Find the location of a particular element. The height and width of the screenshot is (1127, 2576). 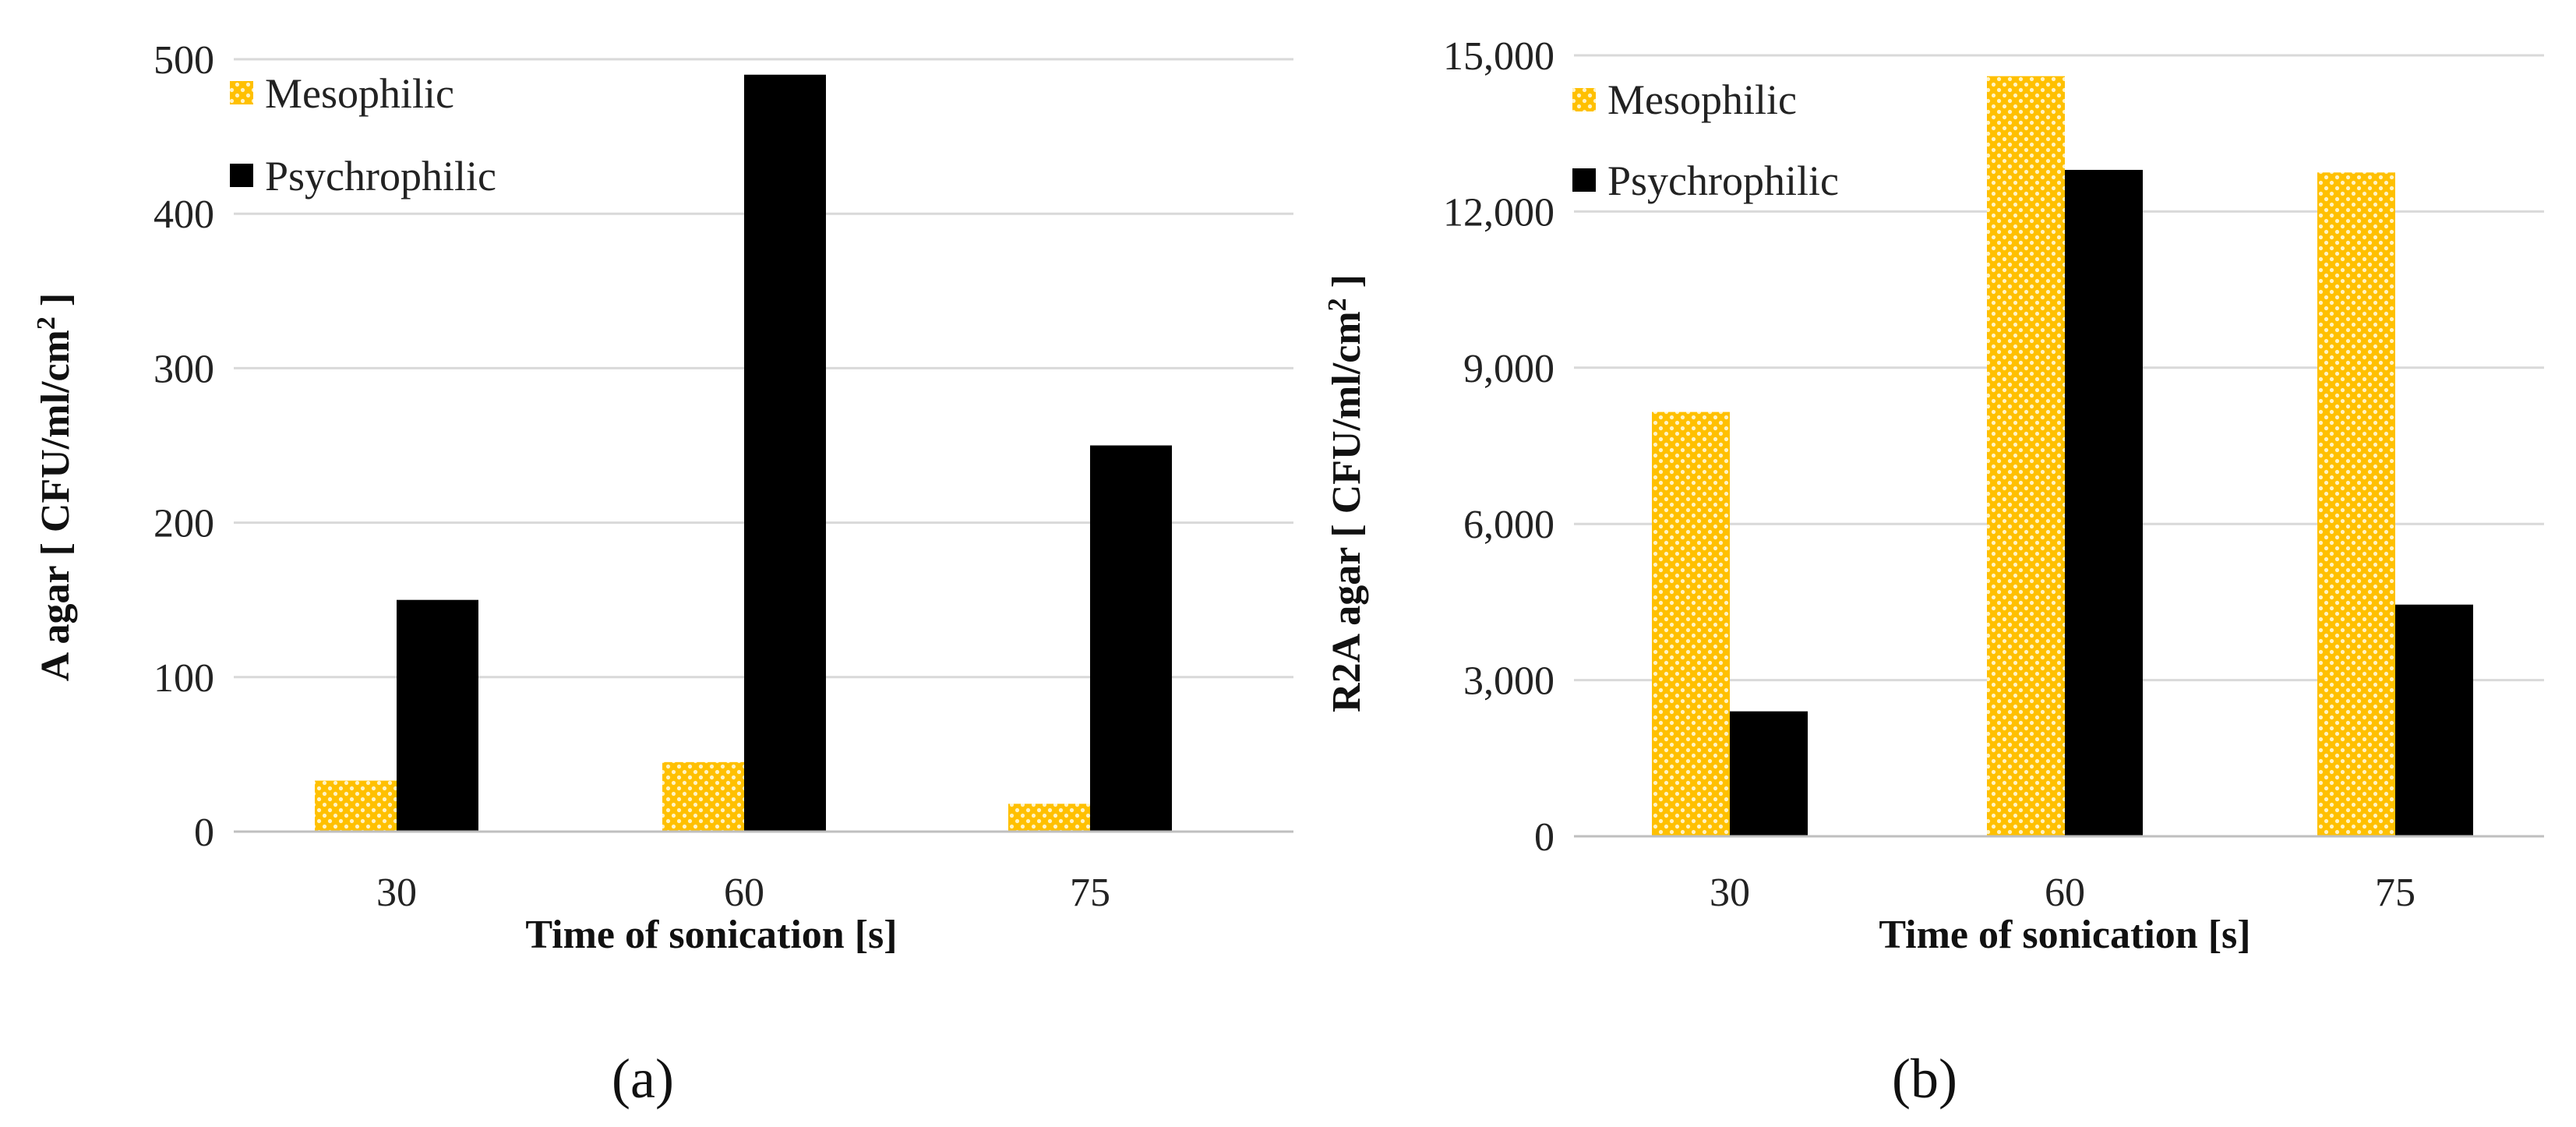

y-axis-title-b: R2A agar [ CFU/ml/cm2 ] is located at coordinates (1346, 493).